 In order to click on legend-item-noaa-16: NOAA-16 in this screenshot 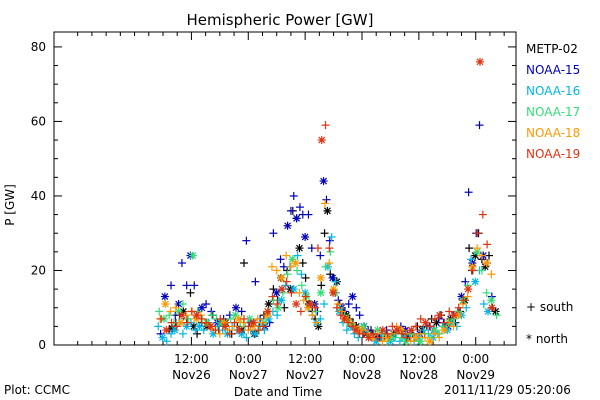, I will do `click(553, 91)`.